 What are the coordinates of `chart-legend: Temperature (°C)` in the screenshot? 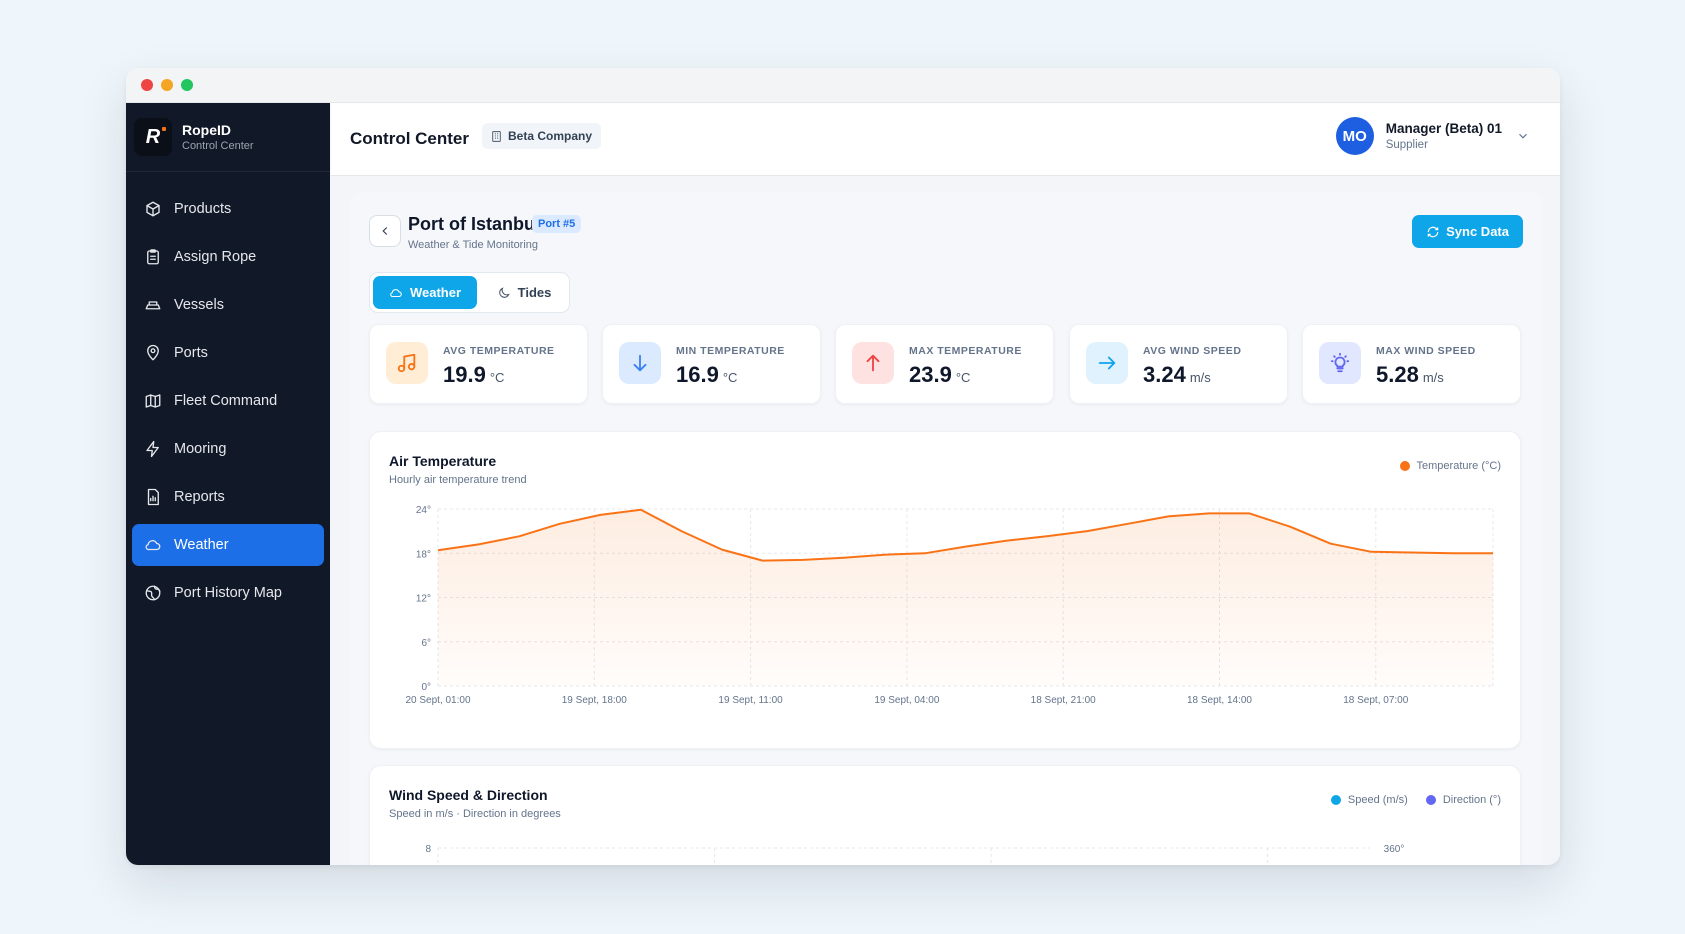 It's located at (1450, 466).